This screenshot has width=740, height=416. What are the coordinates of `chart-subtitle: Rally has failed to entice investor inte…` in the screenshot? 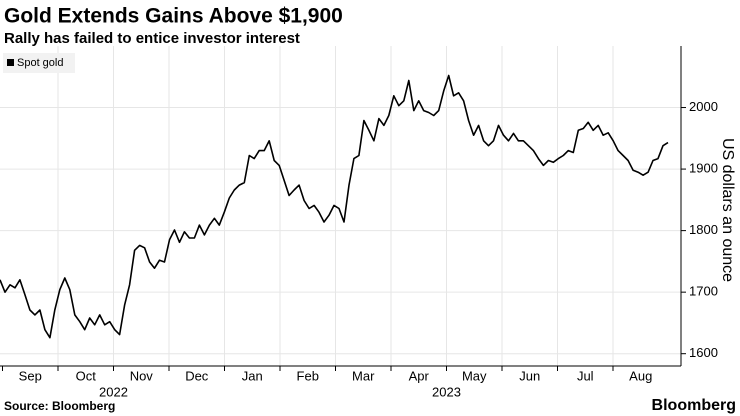 It's located at (152, 38).